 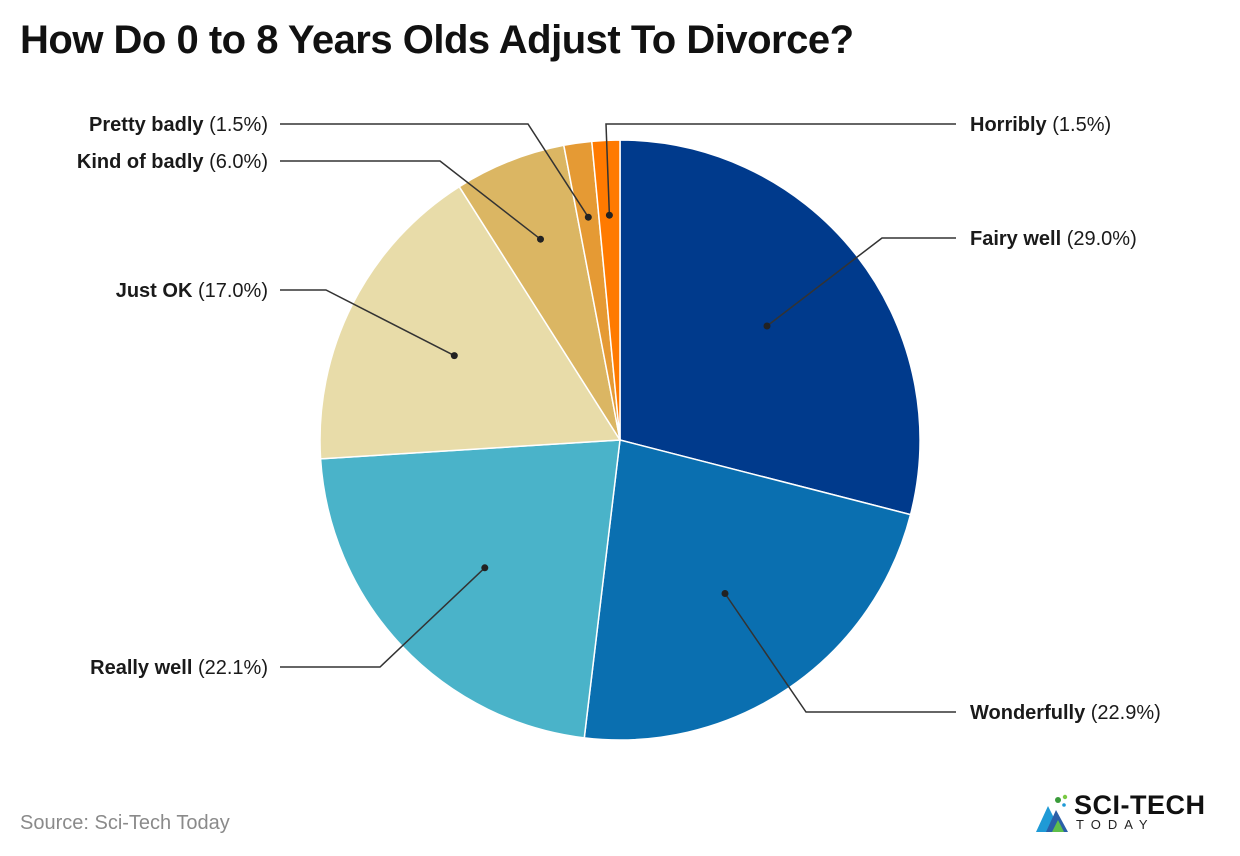 I want to click on slice-label: Fairy well (29.0%), so click(x=1053, y=239).